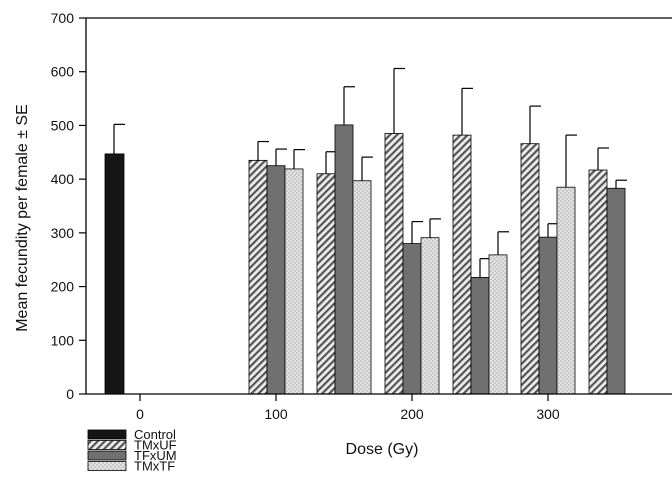 The image size is (672, 490). What do you see at coordinates (548, 414) in the screenshot?
I see `x-tick-label: 300` at bounding box center [548, 414].